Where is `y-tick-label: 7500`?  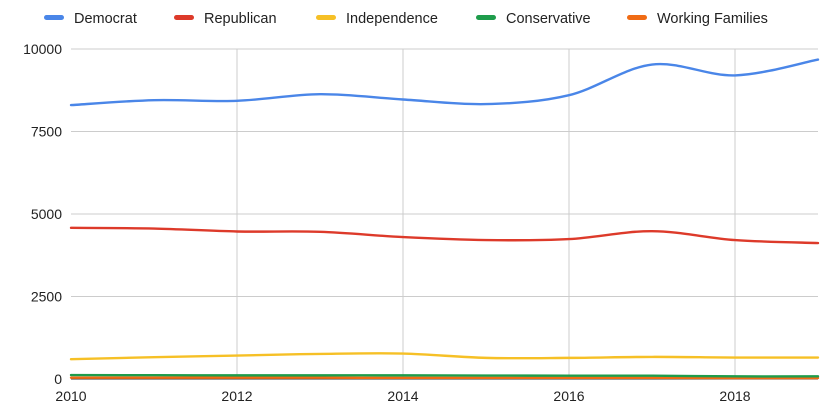
y-tick-label: 7500 is located at coordinates (46, 132).